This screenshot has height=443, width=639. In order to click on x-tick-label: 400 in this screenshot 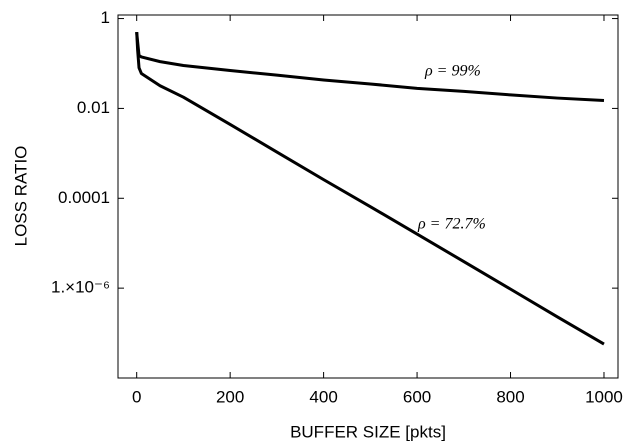, I will do `click(323, 396)`.